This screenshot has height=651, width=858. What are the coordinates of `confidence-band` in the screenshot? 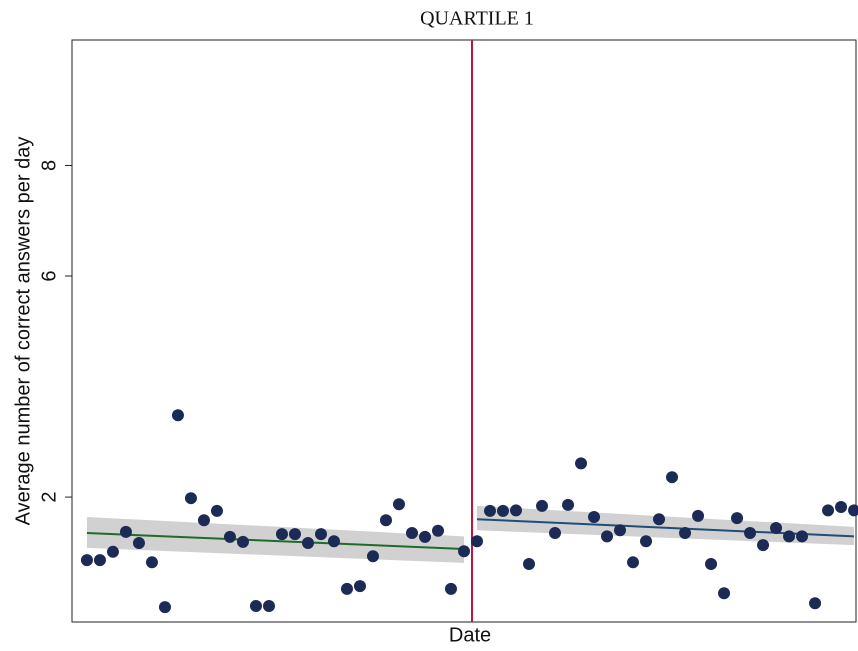 It's located at (666, 525).